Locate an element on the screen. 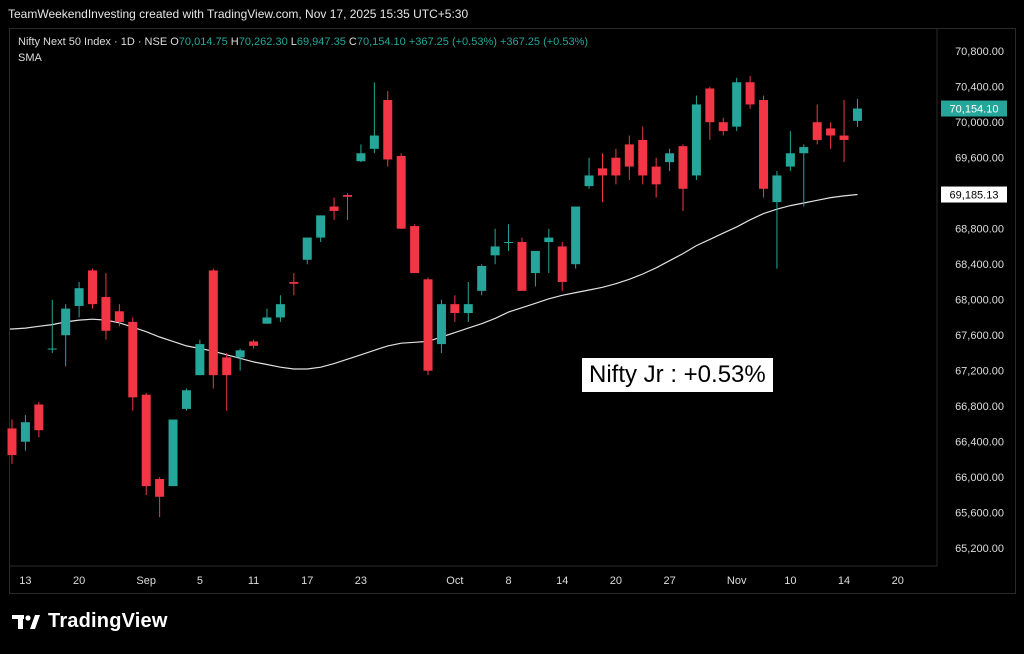  low-value: 69,947.35 is located at coordinates (321, 42).